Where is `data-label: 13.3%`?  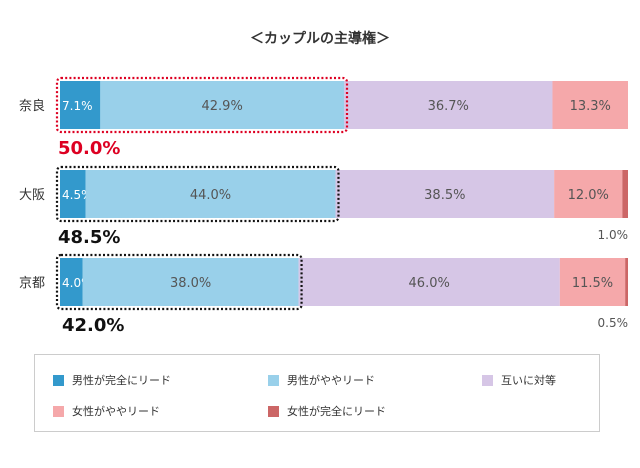
data-label: 13.3% is located at coordinates (590, 106).